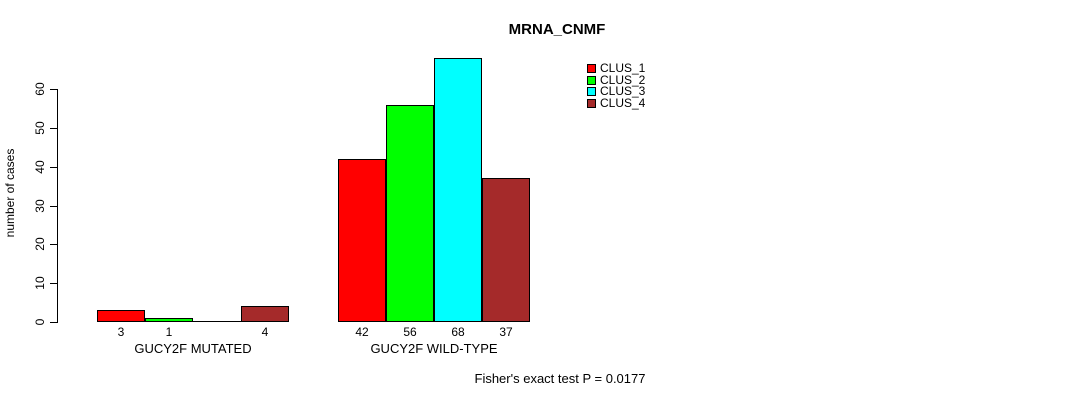 The image size is (1090, 400). What do you see at coordinates (265, 314) in the screenshot?
I see `bar-clus_4-group1` at bounding box center [265, 314].